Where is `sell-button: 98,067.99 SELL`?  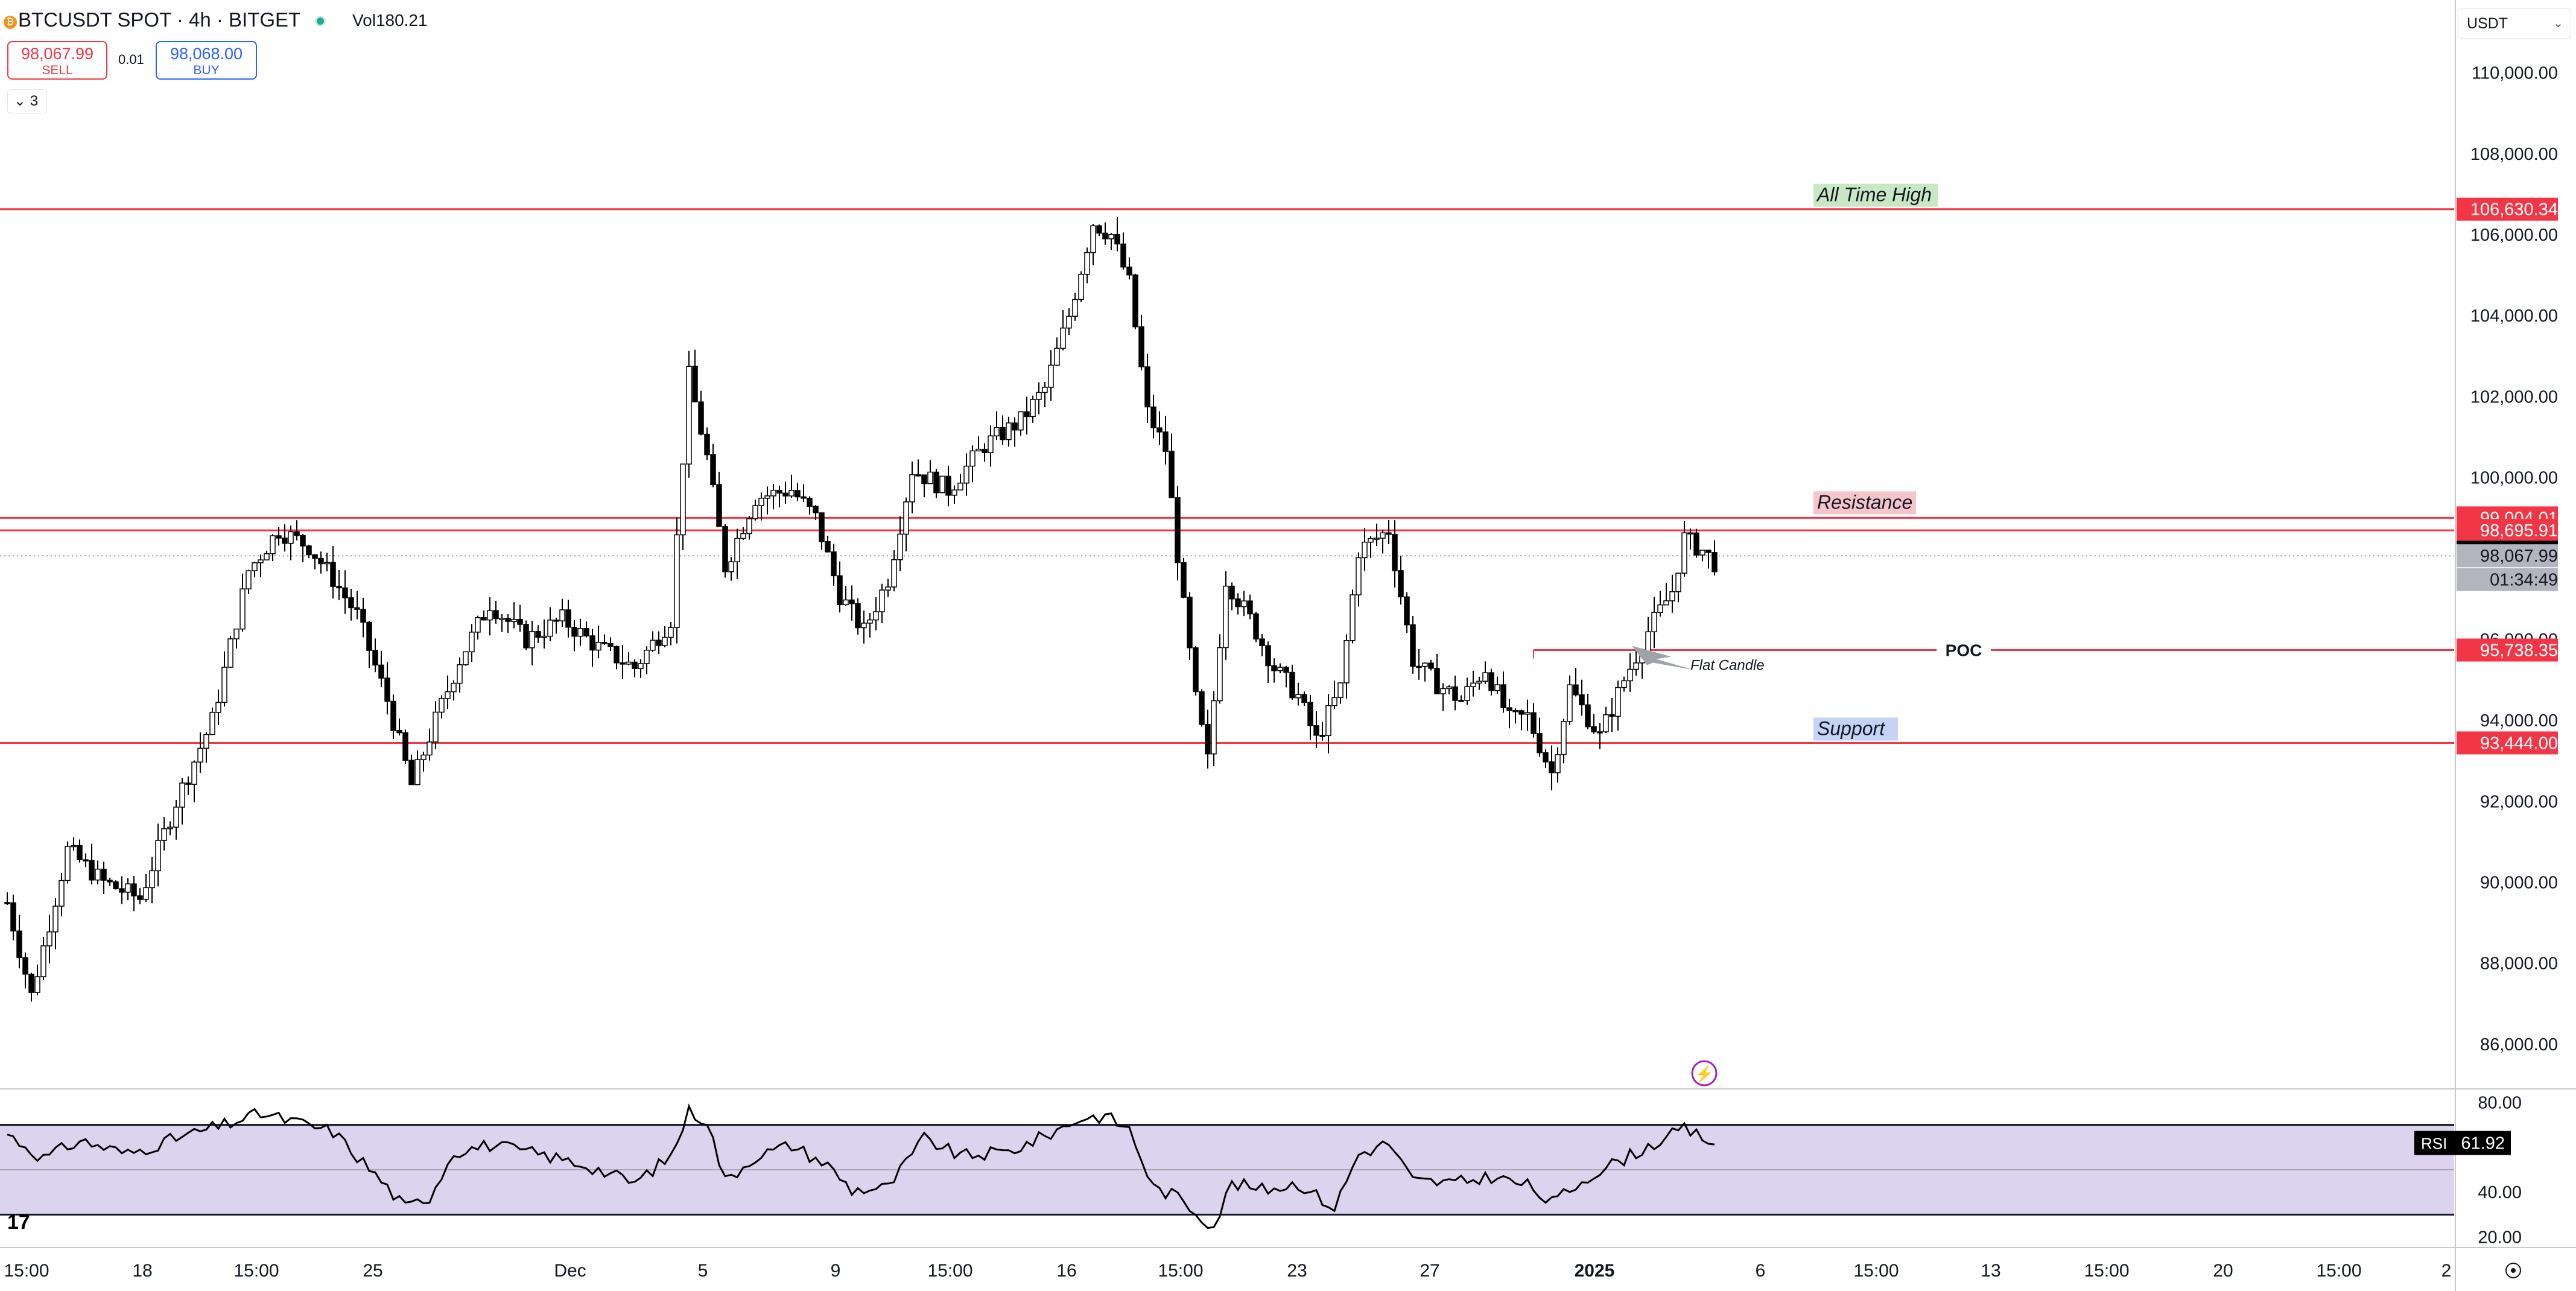
sell-button: 98,067.99 SELL is located at coordinates (57, 60).